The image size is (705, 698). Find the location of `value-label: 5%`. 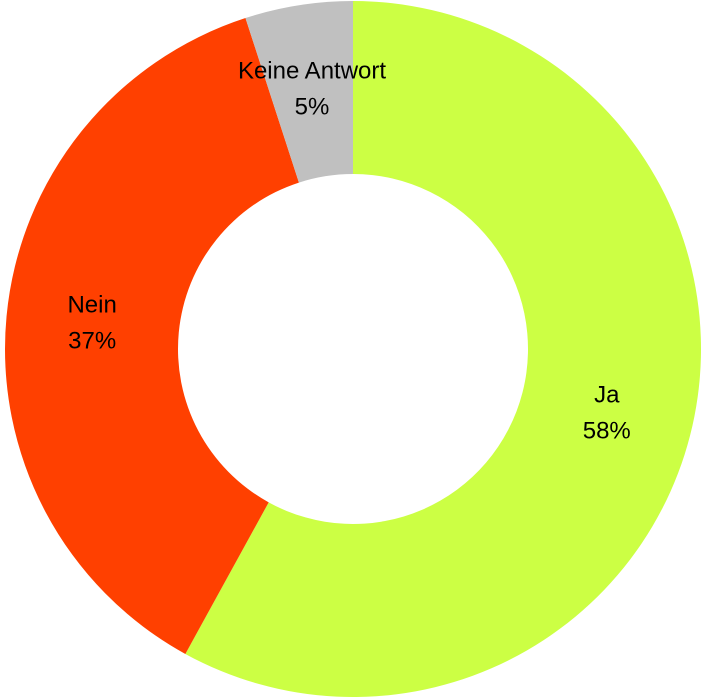

value-label: 5% is located at coordinates (312, 107).